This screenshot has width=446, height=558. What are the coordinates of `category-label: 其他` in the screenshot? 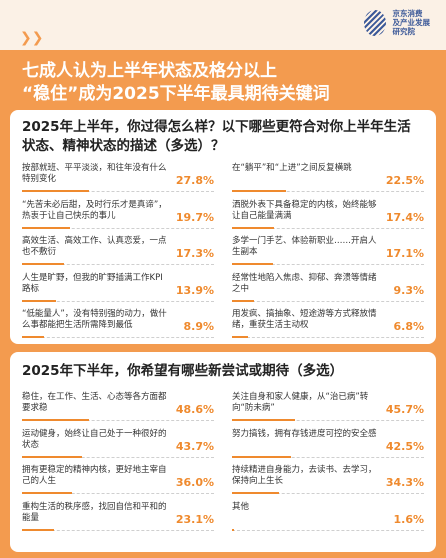 It's located at (241, 506).